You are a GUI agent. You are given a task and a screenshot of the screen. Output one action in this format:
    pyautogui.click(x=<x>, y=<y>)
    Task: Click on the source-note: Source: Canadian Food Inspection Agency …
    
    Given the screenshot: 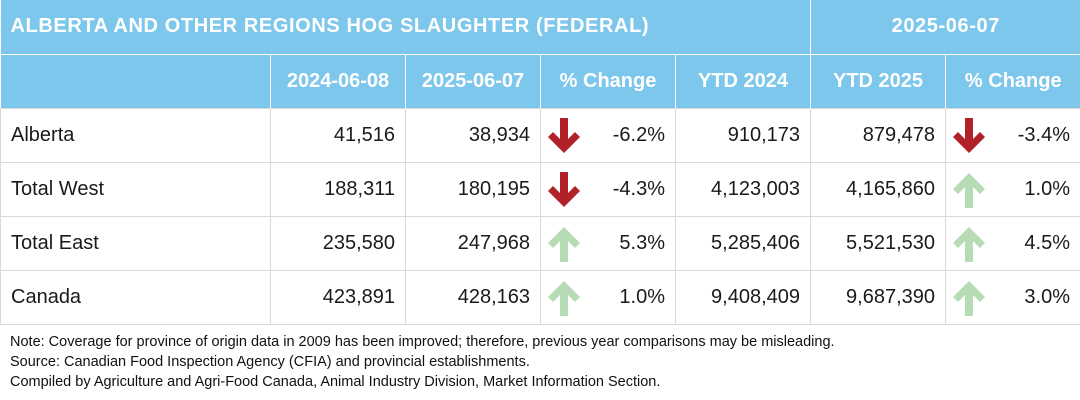 What is the action you would take?
    pyautogui.click(x=270, y=362)
    